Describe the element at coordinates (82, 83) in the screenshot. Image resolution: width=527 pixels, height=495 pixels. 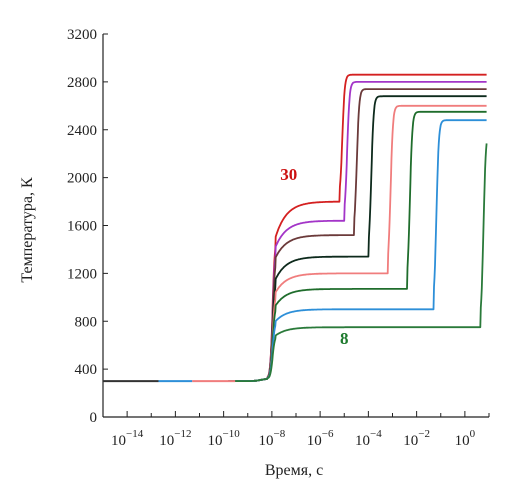
I see `y-tick-label: 2800` at that location.